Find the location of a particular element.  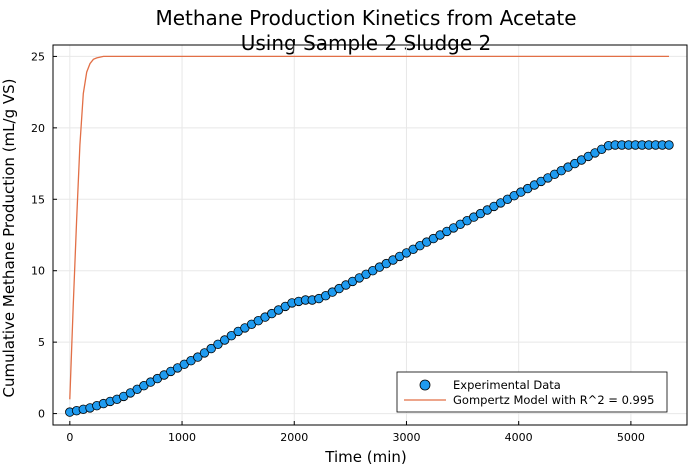

chart-title-line-2: Using Sample 2 Sludge 2 is located at coordinates (366, 43).